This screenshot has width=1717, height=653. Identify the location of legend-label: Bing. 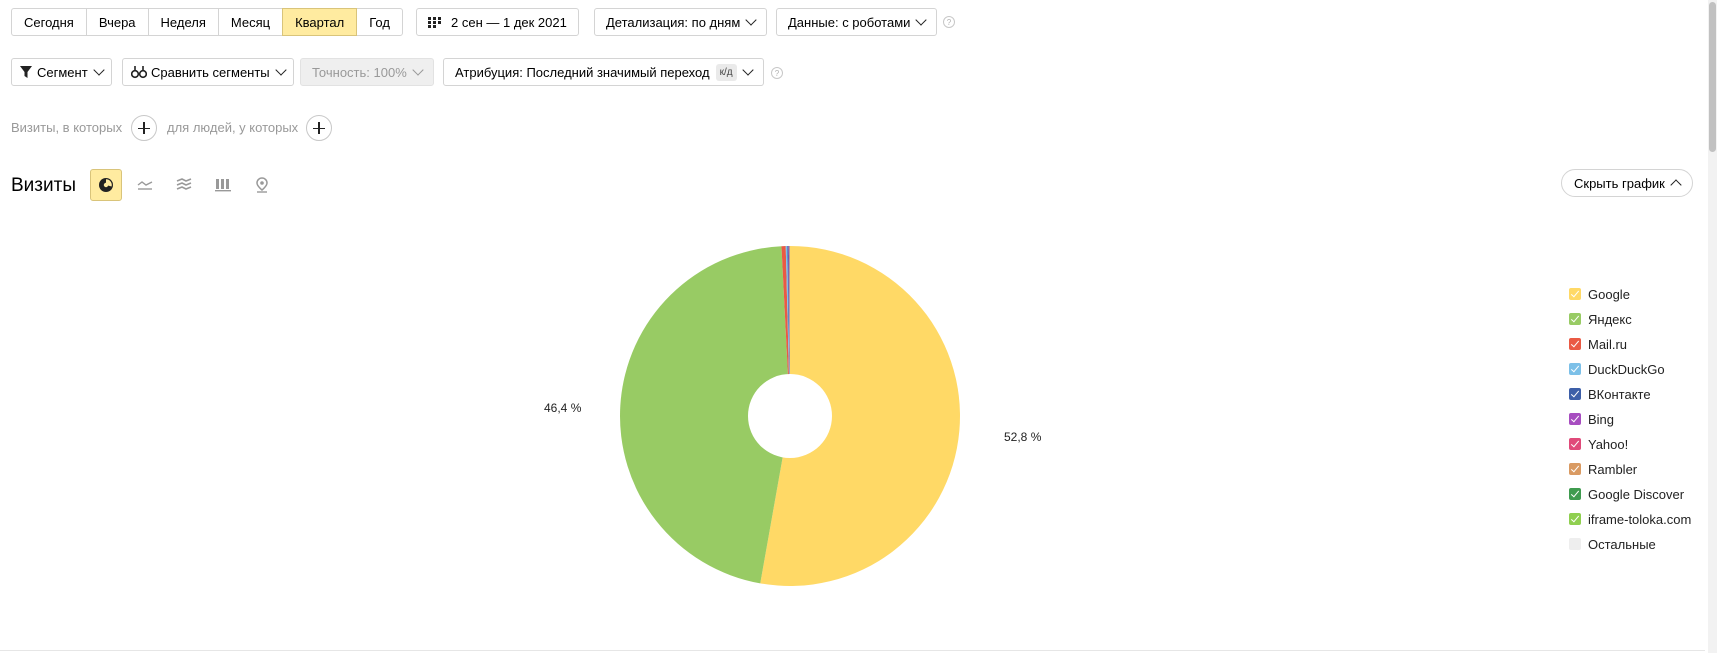
(1601, 419).